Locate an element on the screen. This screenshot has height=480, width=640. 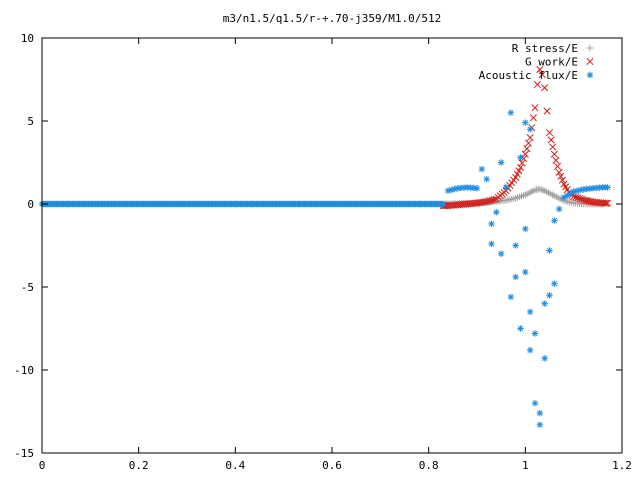
x-tick-label: 1 is located at coordinates (525, 465).